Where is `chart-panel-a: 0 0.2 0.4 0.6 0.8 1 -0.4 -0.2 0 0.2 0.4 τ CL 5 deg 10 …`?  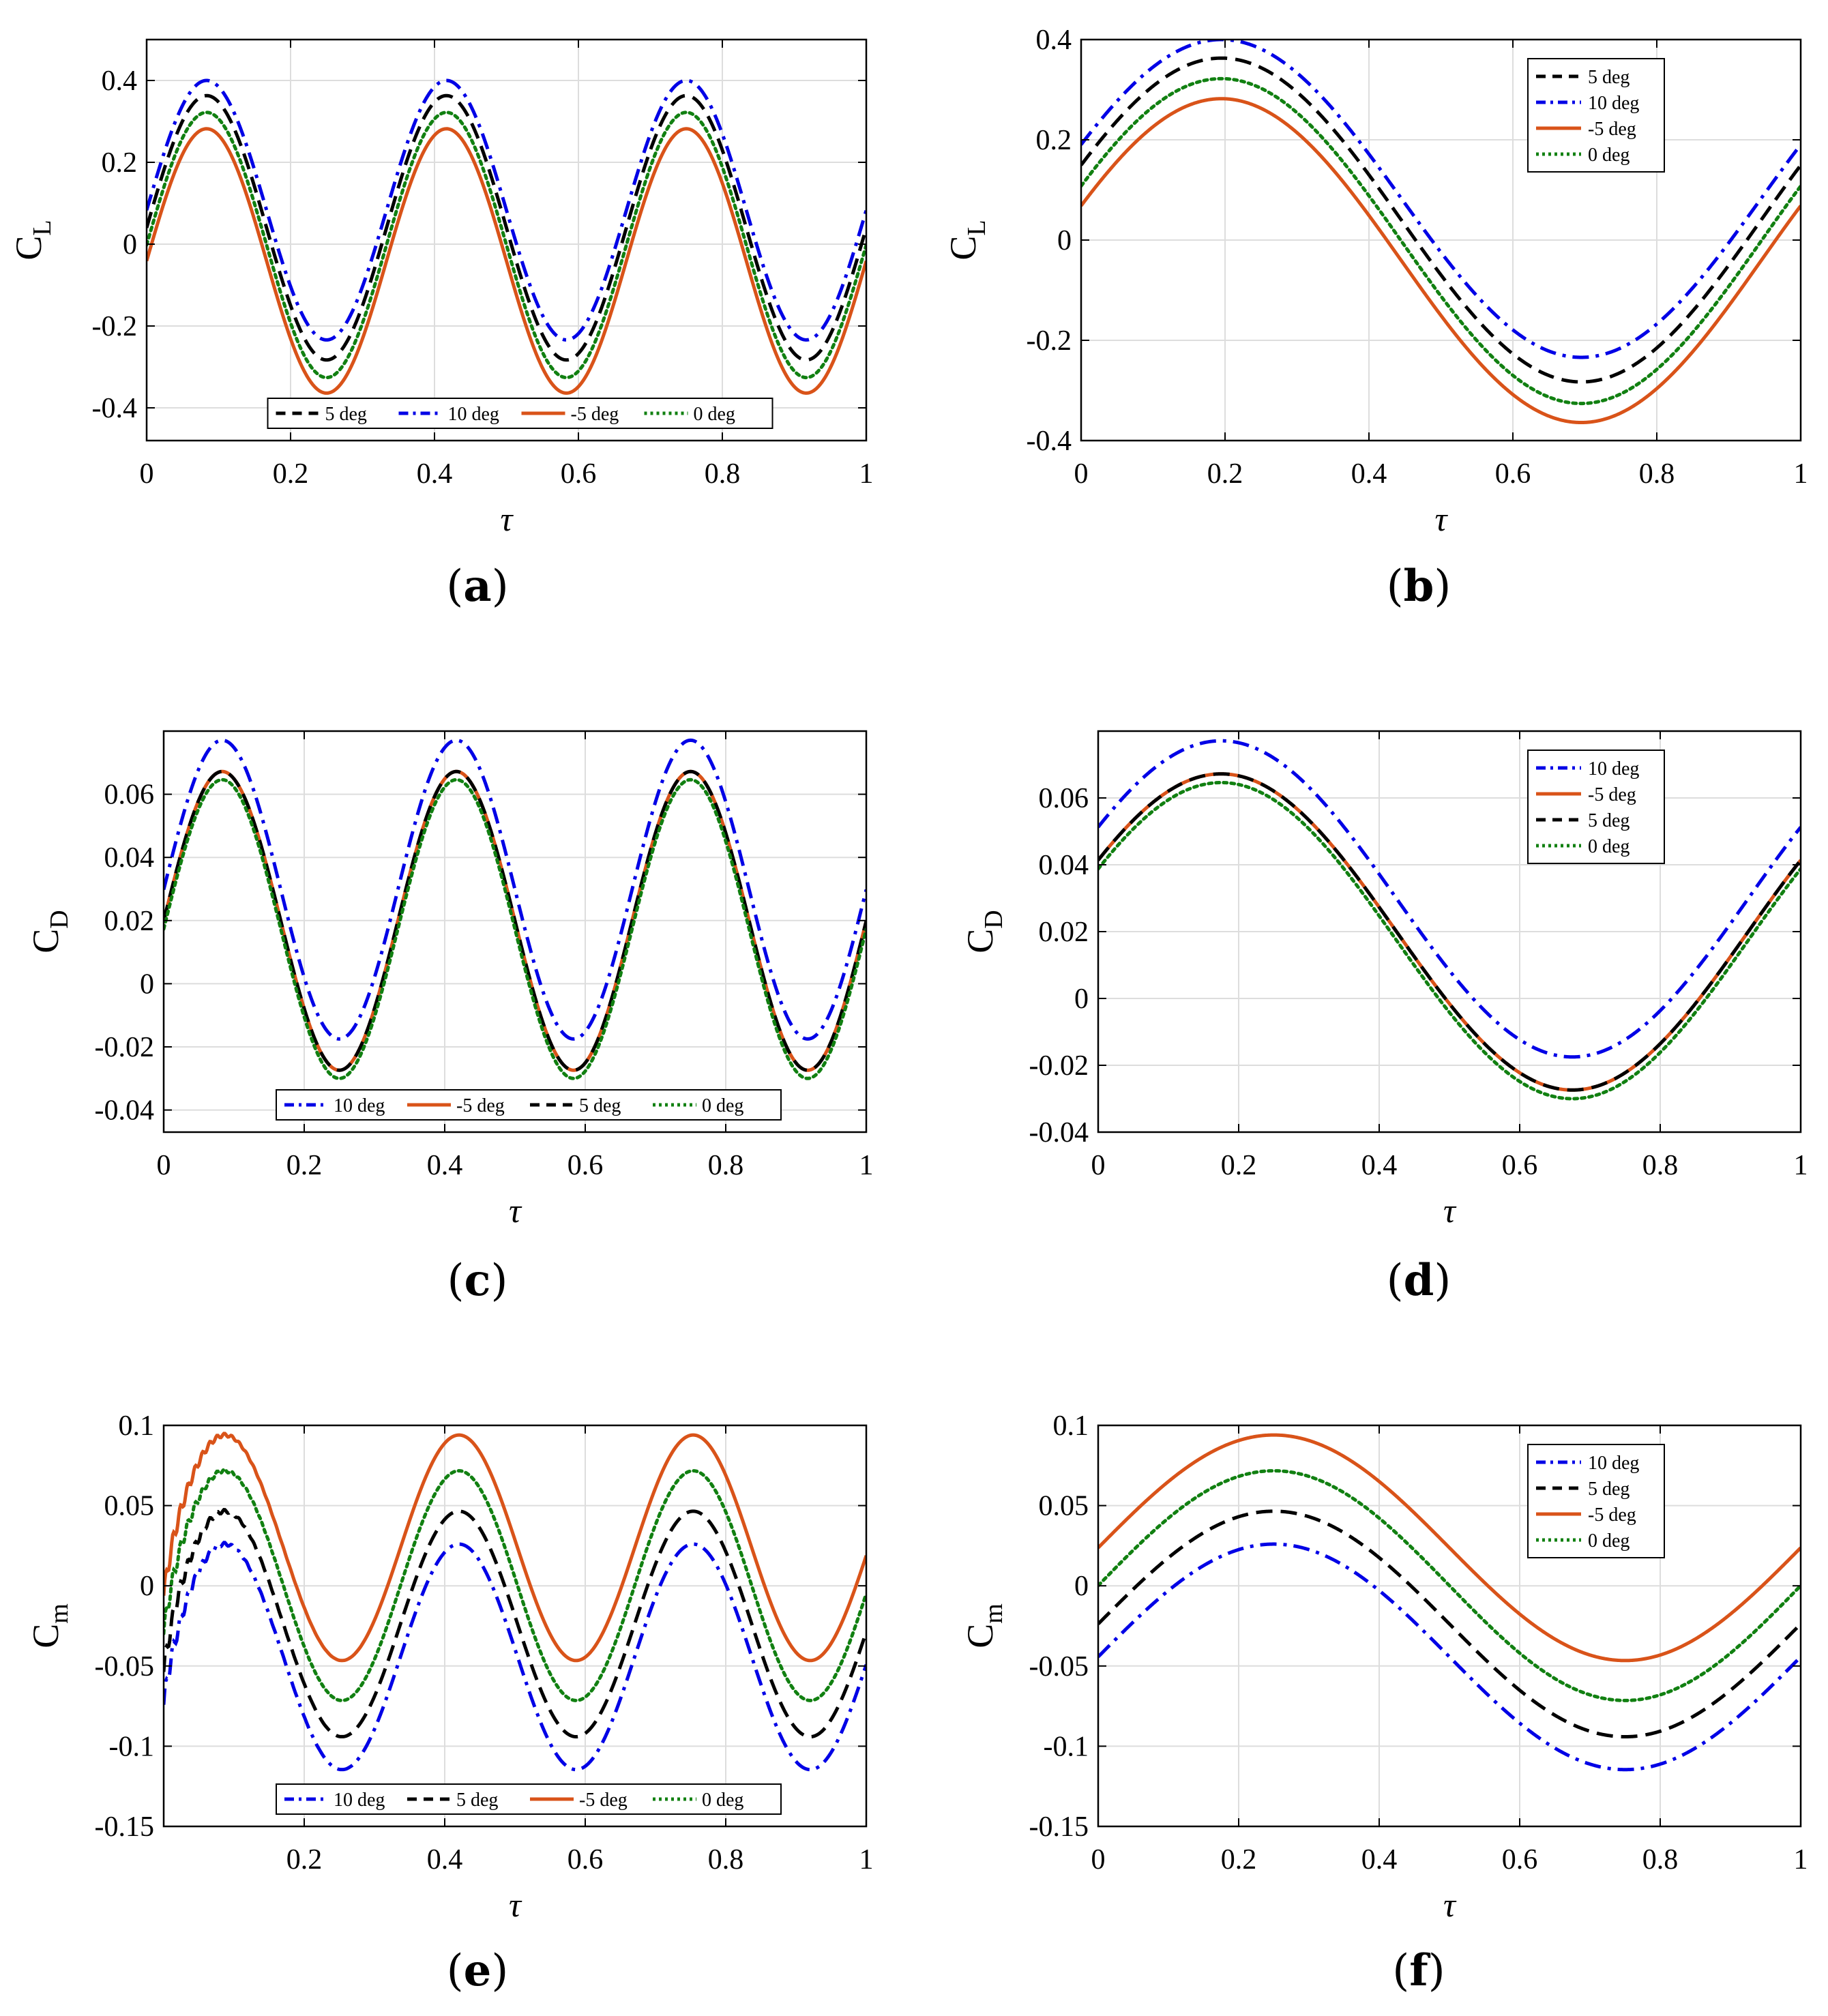
chart-panel-a: 0 0.2 0.4 0.6 0.8 1 -0.4 -0.2 0 0.2 0.4 τ CL 5 deg 10 … is located at coordinates (441, 288).